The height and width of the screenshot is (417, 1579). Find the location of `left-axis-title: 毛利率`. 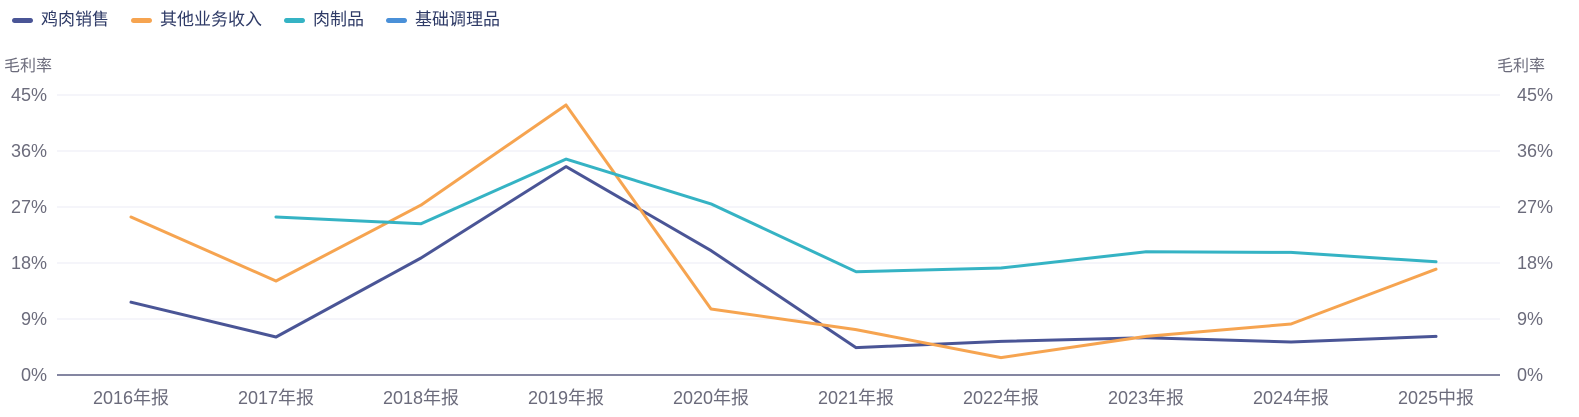

left-axis-title: 毛利率 is located at coordinates (28, 66).